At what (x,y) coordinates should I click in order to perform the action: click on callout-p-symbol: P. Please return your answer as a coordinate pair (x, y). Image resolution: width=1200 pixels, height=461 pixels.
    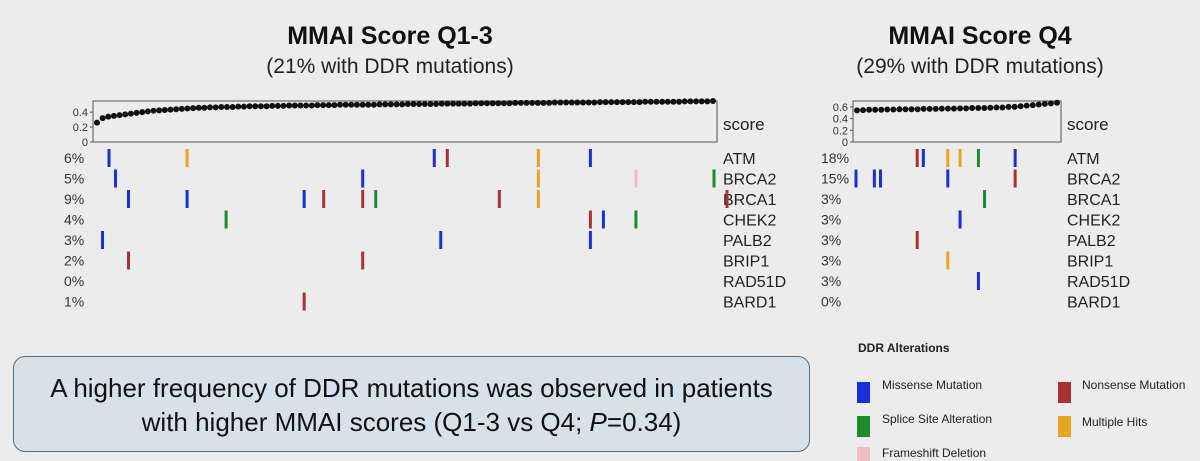
    Looking at the image, I should click on (598, 422).